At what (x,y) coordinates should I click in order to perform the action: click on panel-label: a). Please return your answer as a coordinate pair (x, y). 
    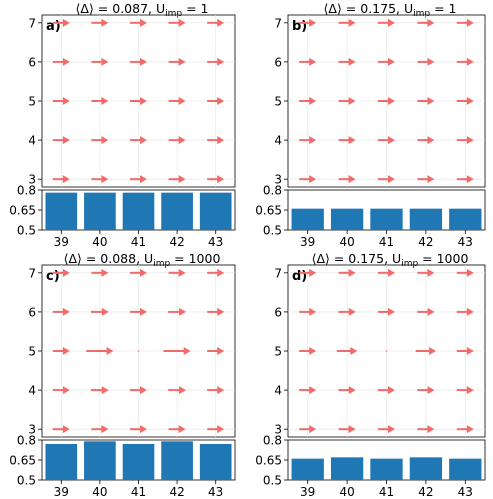
    Looking at the image, I should click on (53, 26).